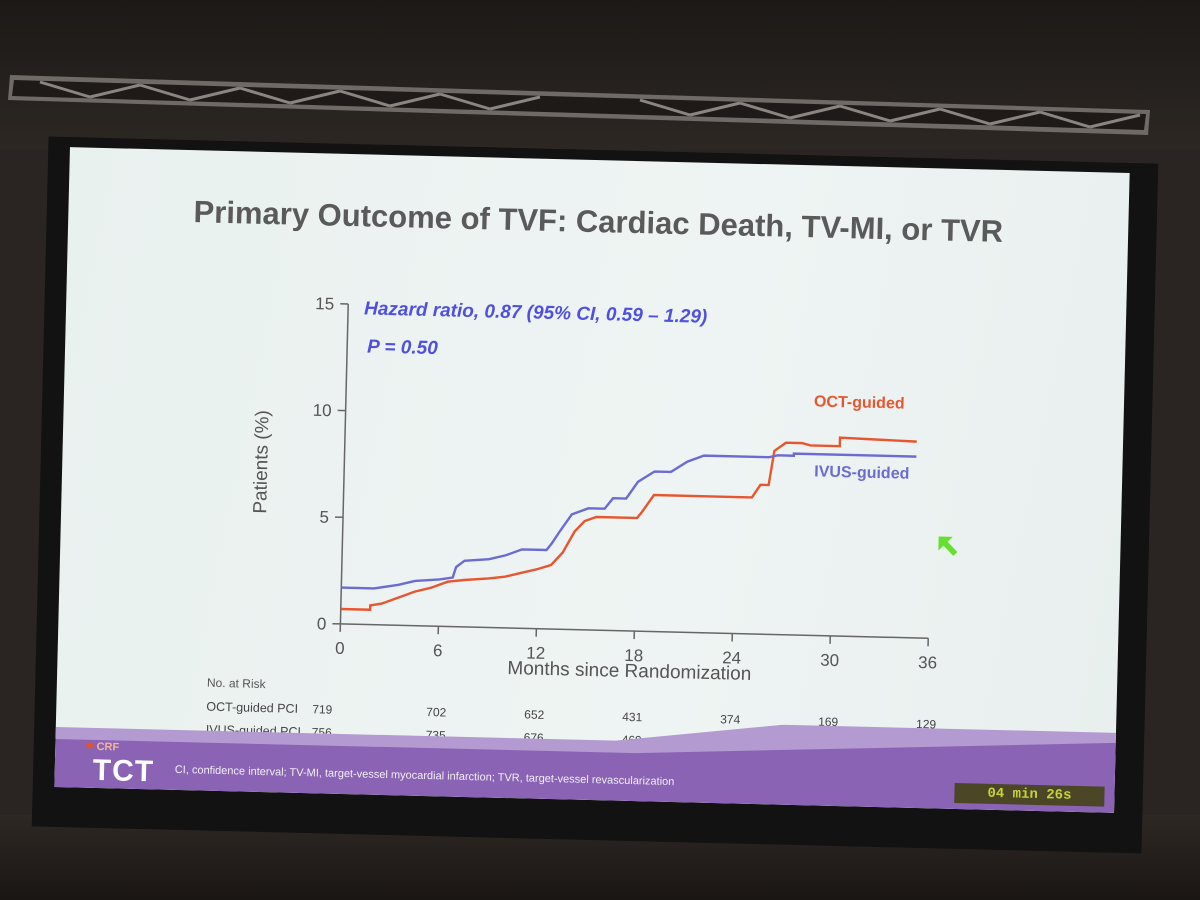  I want to click on x-tick-label: 30, so click(829, 660).